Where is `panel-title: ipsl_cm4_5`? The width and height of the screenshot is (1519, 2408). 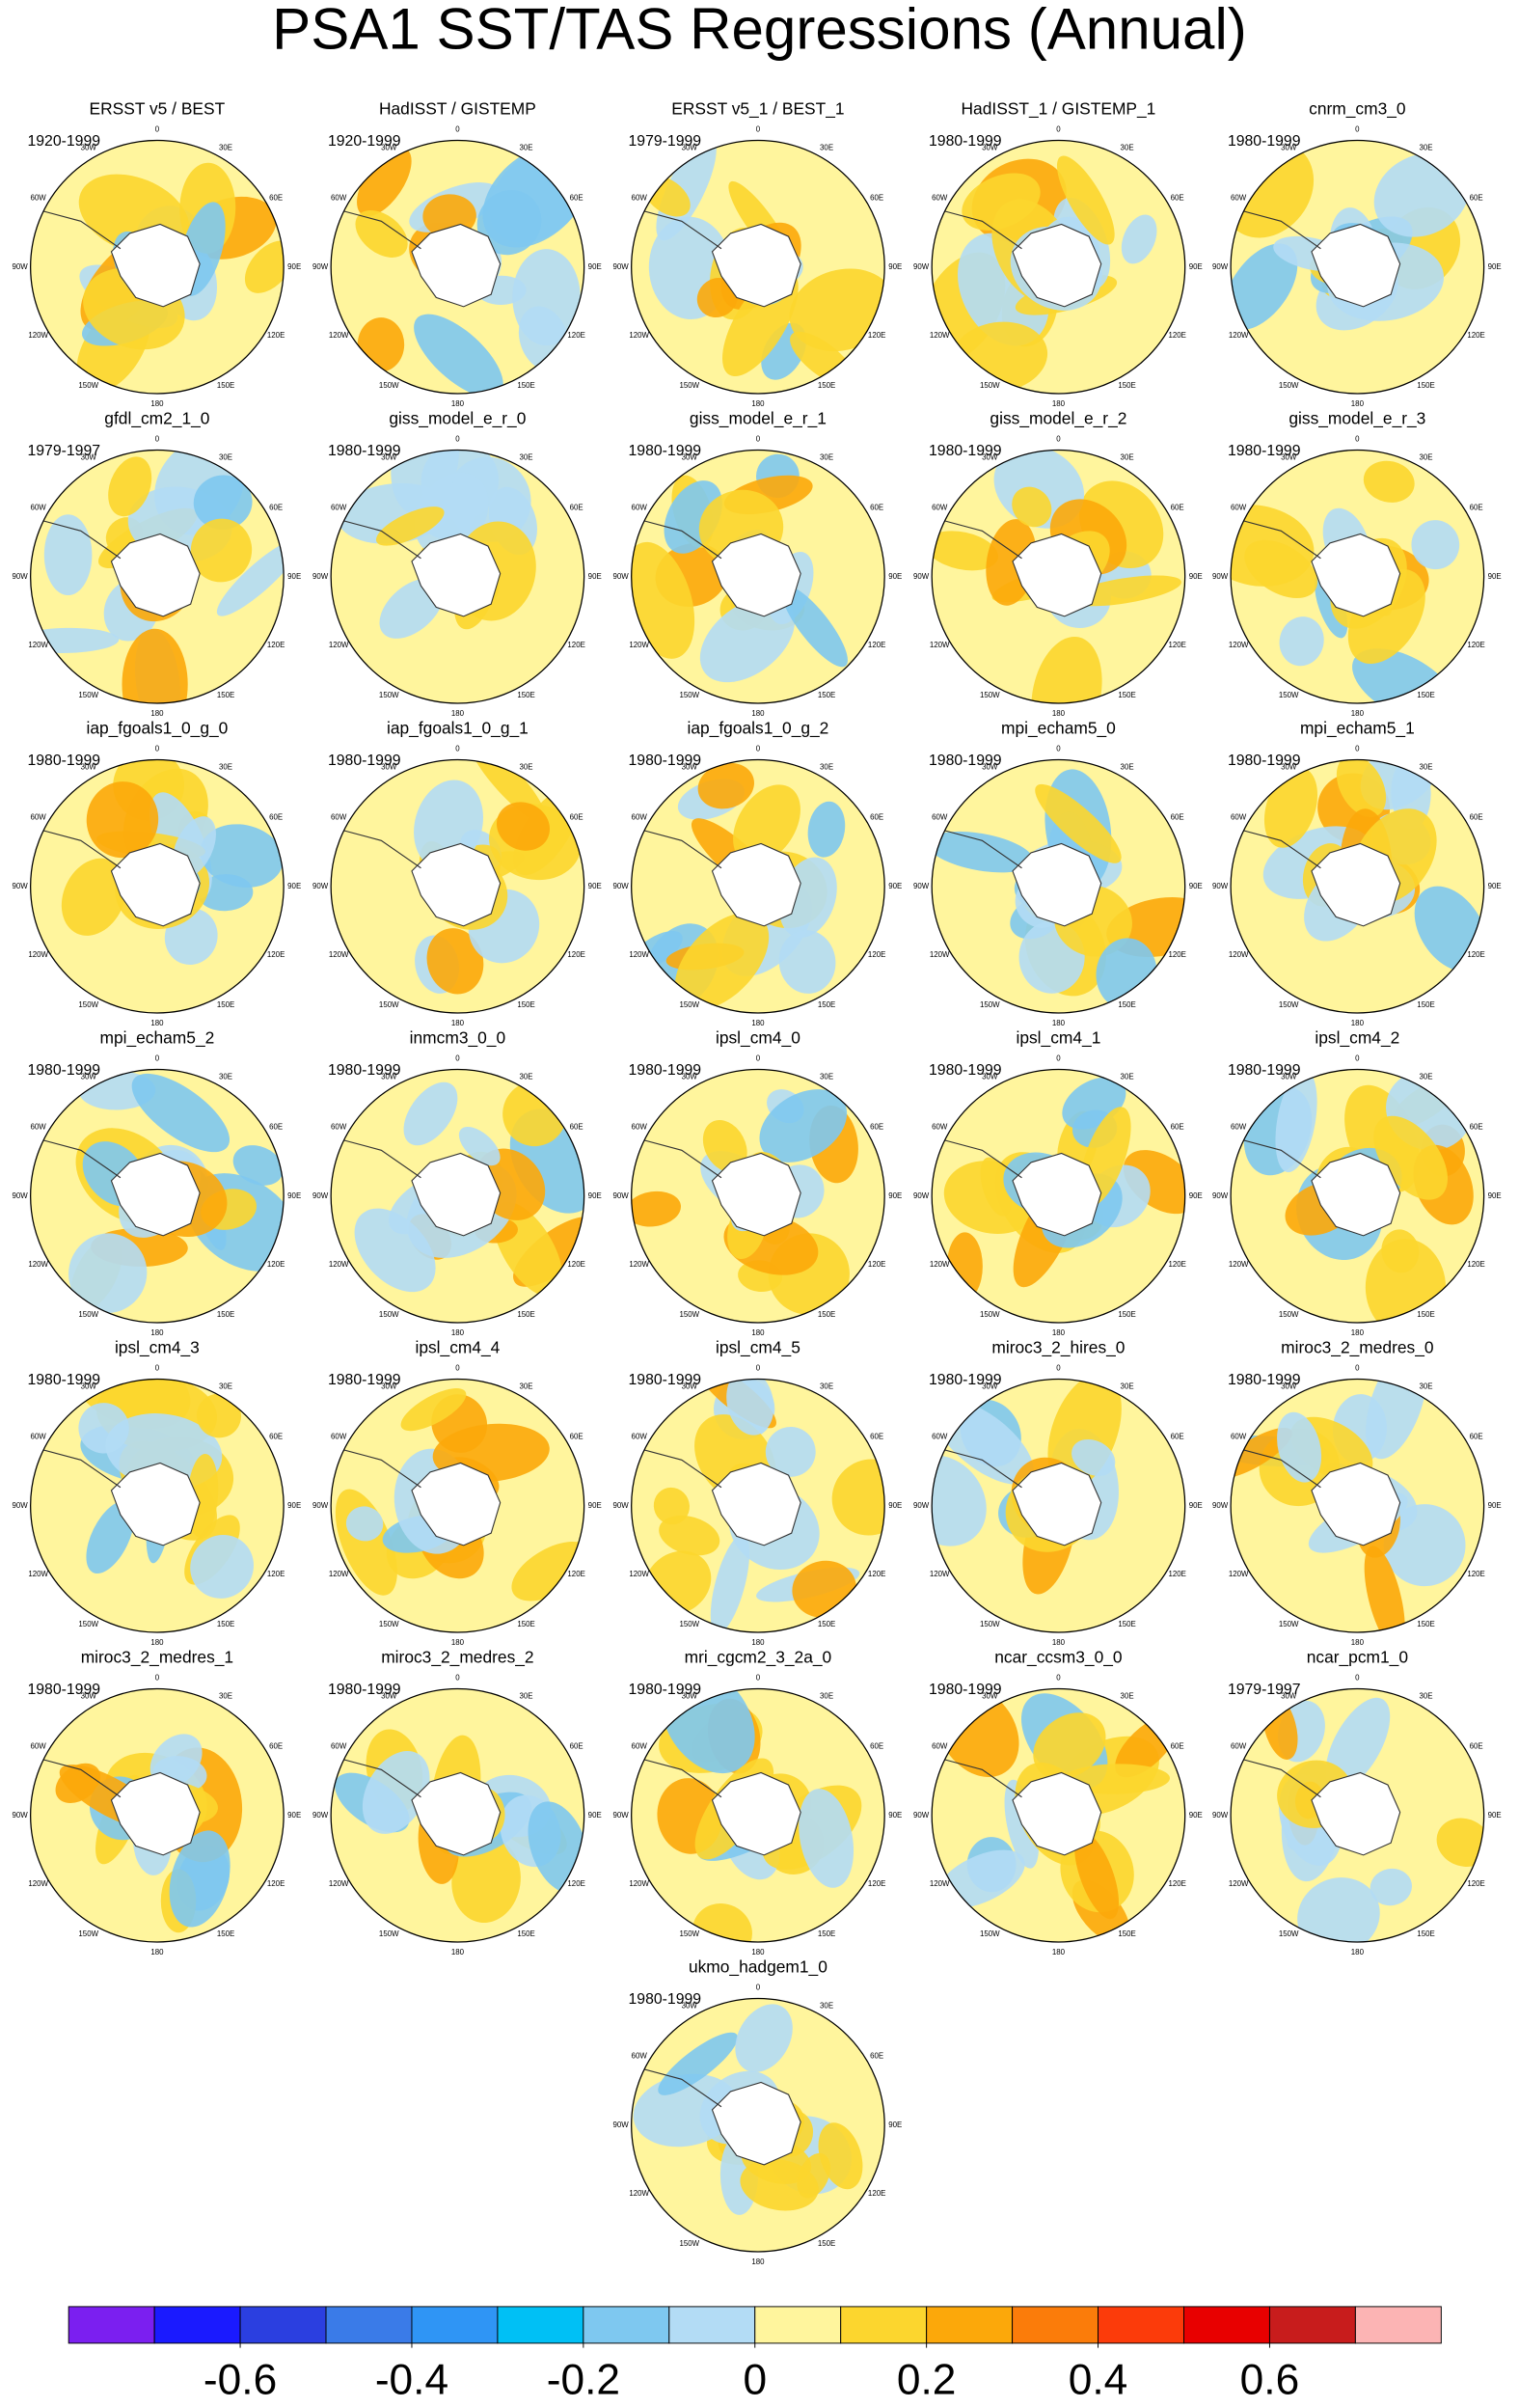
panel-title: ipsl_cm4_5 is located at coordinates (758, 1346).